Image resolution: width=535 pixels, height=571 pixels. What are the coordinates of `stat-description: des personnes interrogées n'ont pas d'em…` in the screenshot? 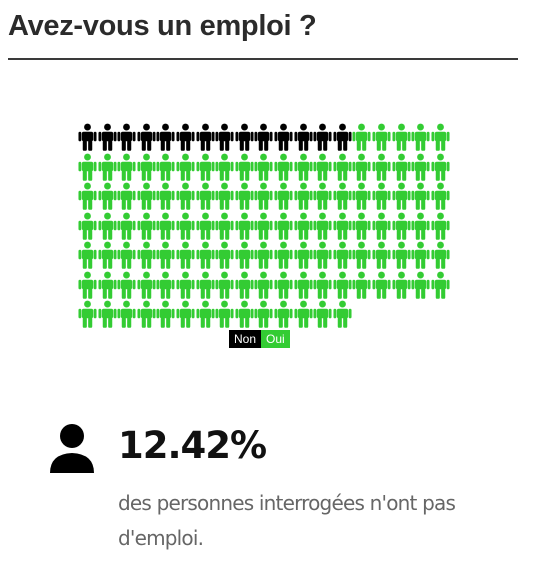 It's located at (287, 520).